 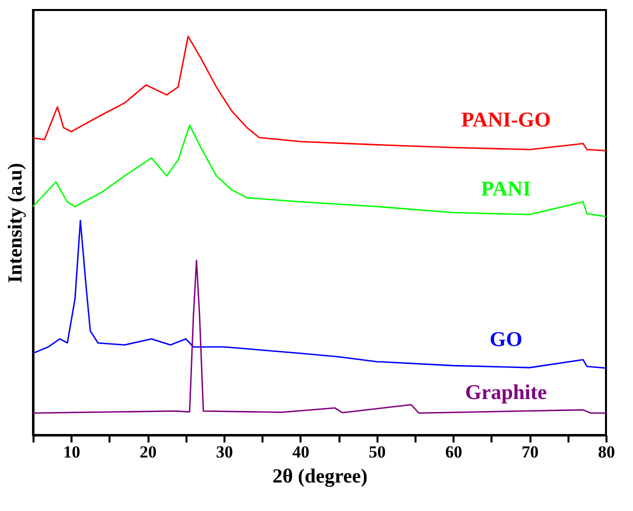 I want to click on x-tick-label: 70, so click(x=530, y=452).